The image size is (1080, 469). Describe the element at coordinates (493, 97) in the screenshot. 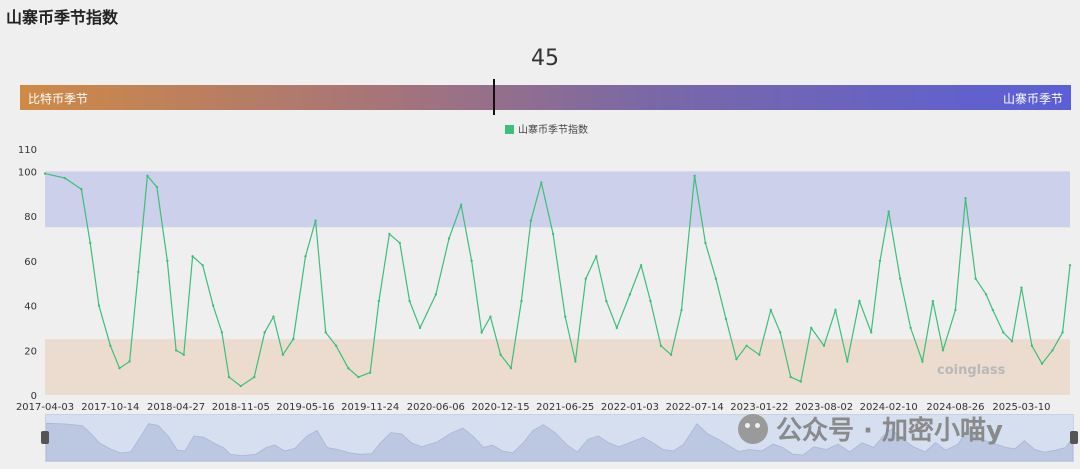

I see `gauge-marker` at that location.